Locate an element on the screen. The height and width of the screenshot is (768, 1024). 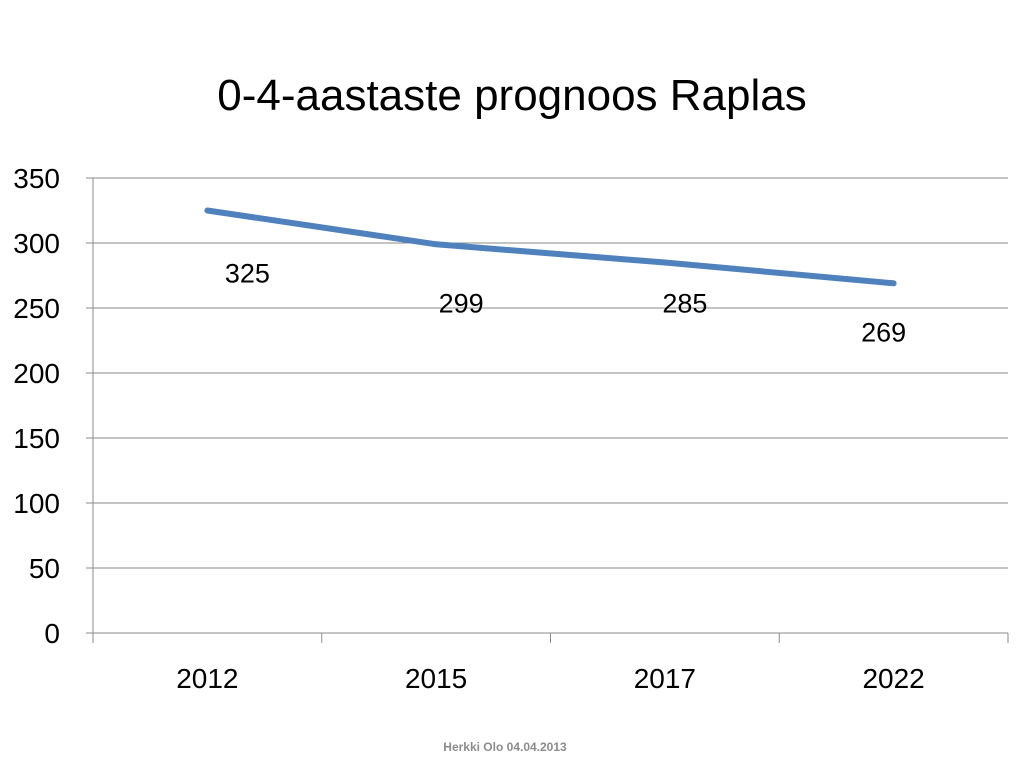
y-tick-label-0: 0 is located at coordinates (52, 633).